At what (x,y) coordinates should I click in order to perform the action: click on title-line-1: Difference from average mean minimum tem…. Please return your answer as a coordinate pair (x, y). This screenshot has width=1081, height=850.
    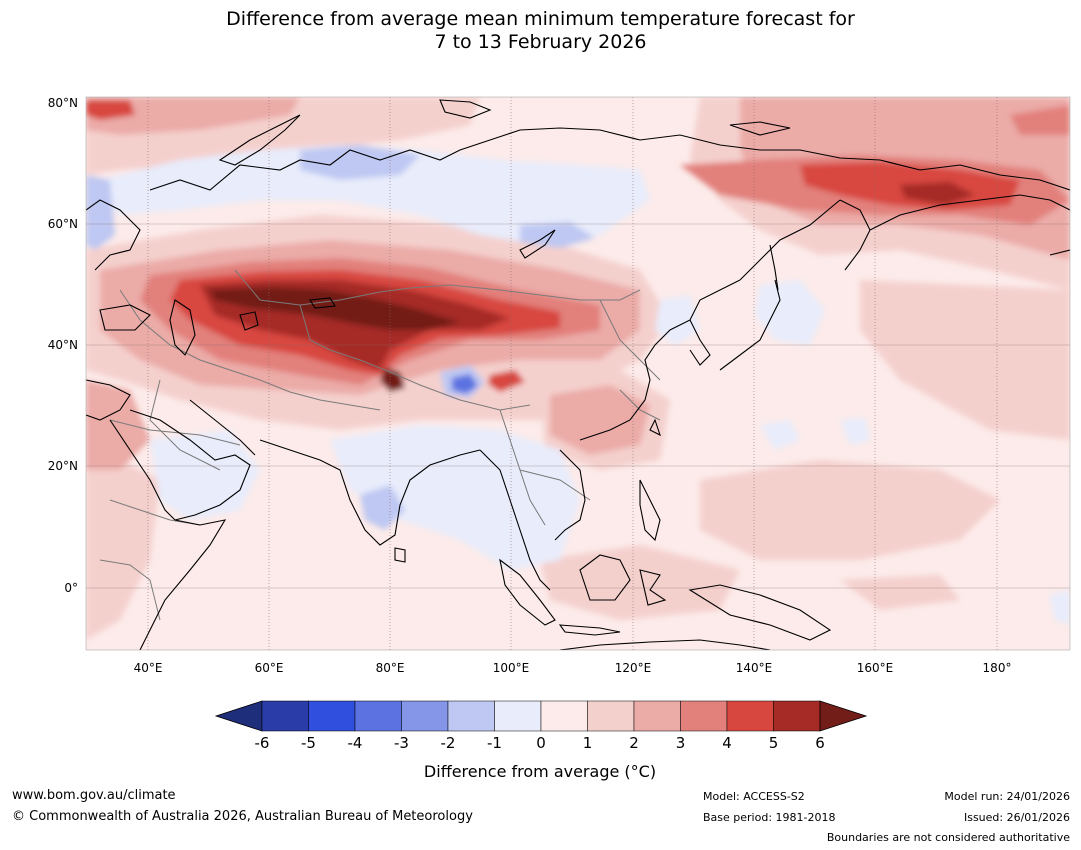
    Looking at the image, I should click on (540, 19).